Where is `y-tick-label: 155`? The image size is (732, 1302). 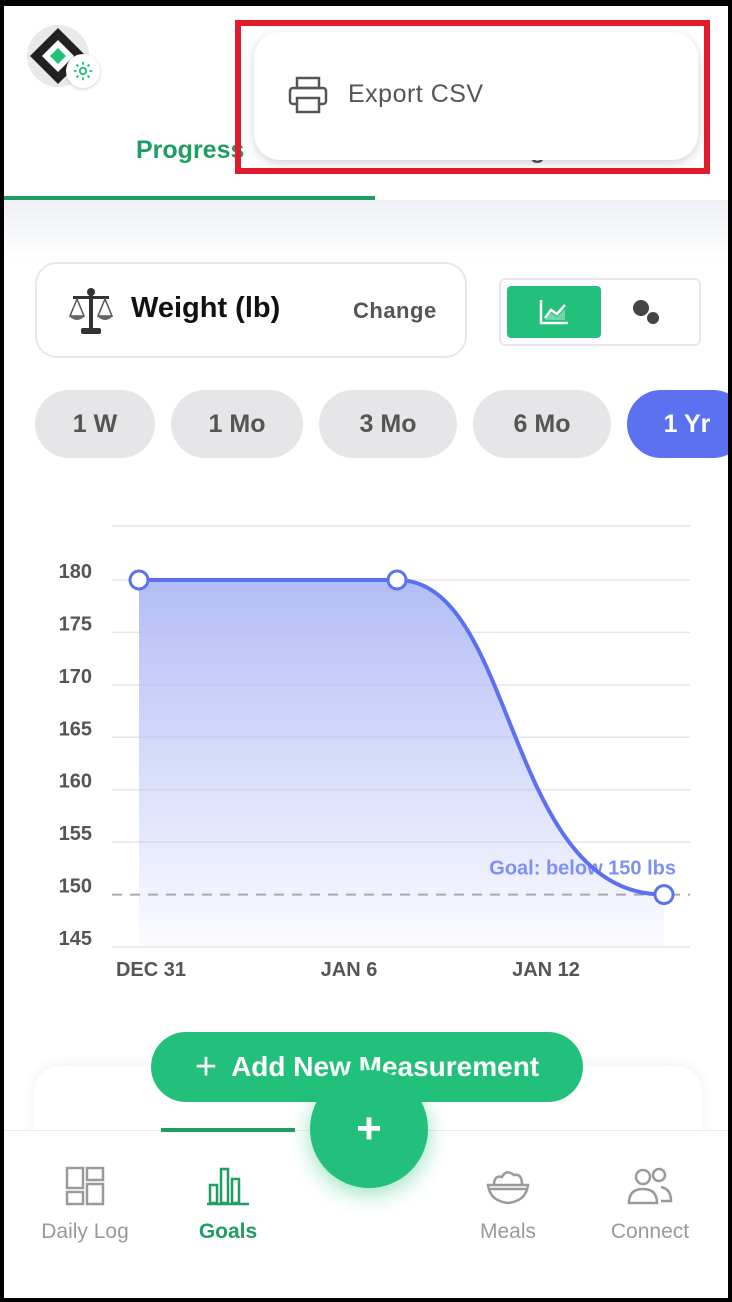 y-tick-label: 155 is located at coordinates (75, 834).